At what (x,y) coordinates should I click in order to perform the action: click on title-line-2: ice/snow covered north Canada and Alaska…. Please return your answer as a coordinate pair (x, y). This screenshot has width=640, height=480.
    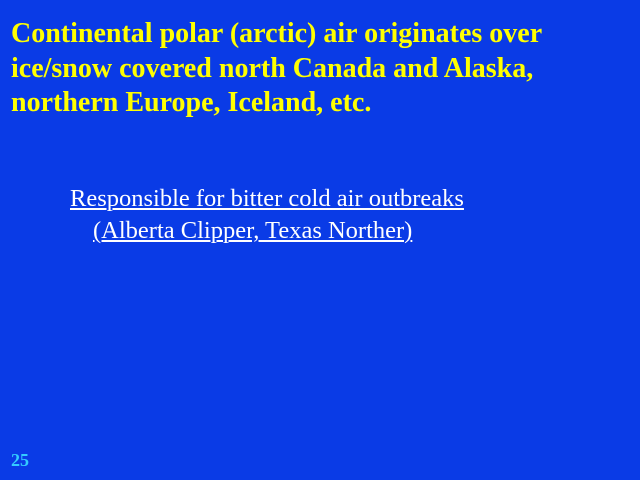
    Looking at the image, I should click on (272, 68).